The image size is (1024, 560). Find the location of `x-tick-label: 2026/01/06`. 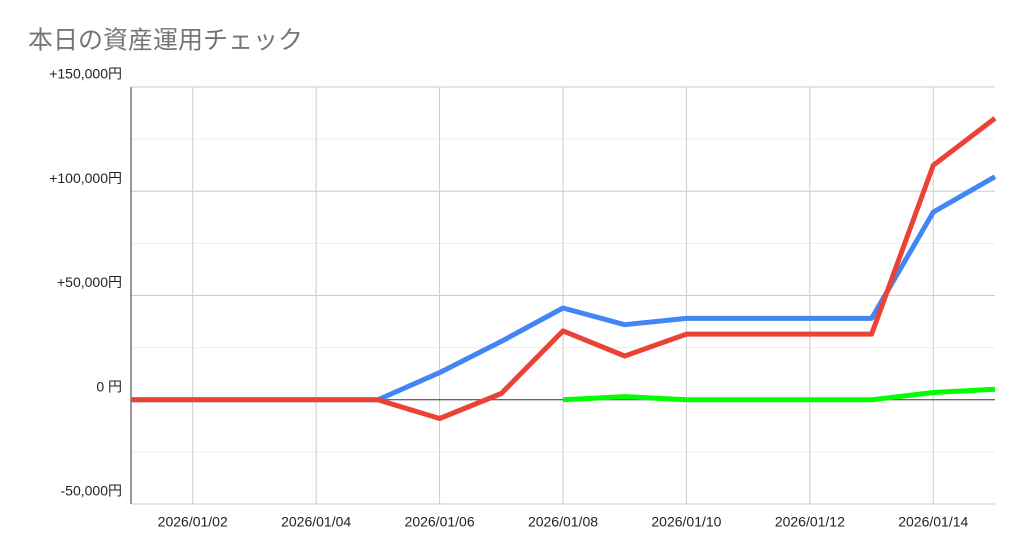

x-tick-label: 2026/01/06 is located at coordinates (440, 522).